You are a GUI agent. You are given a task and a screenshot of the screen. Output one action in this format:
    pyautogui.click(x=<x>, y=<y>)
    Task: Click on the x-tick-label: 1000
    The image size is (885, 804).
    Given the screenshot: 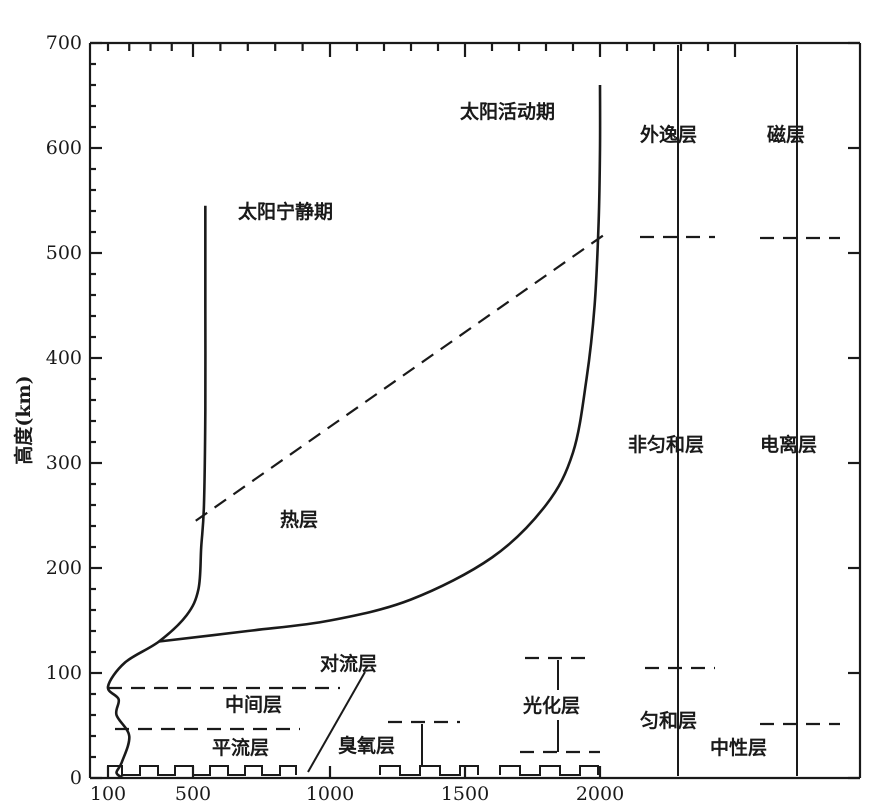 What is the action you would take?
    pyautogui.click(x=330, y=793)
    